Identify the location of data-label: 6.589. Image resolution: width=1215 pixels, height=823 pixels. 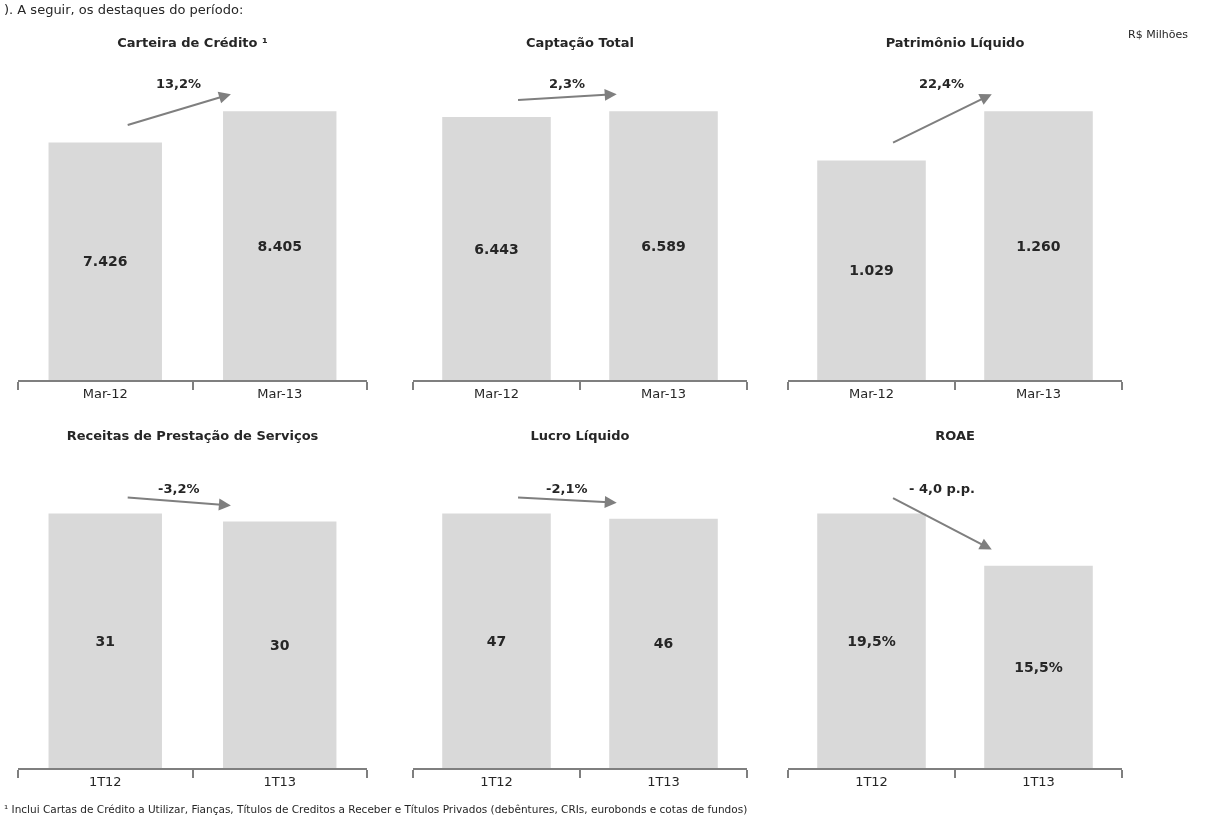
(663, 245).